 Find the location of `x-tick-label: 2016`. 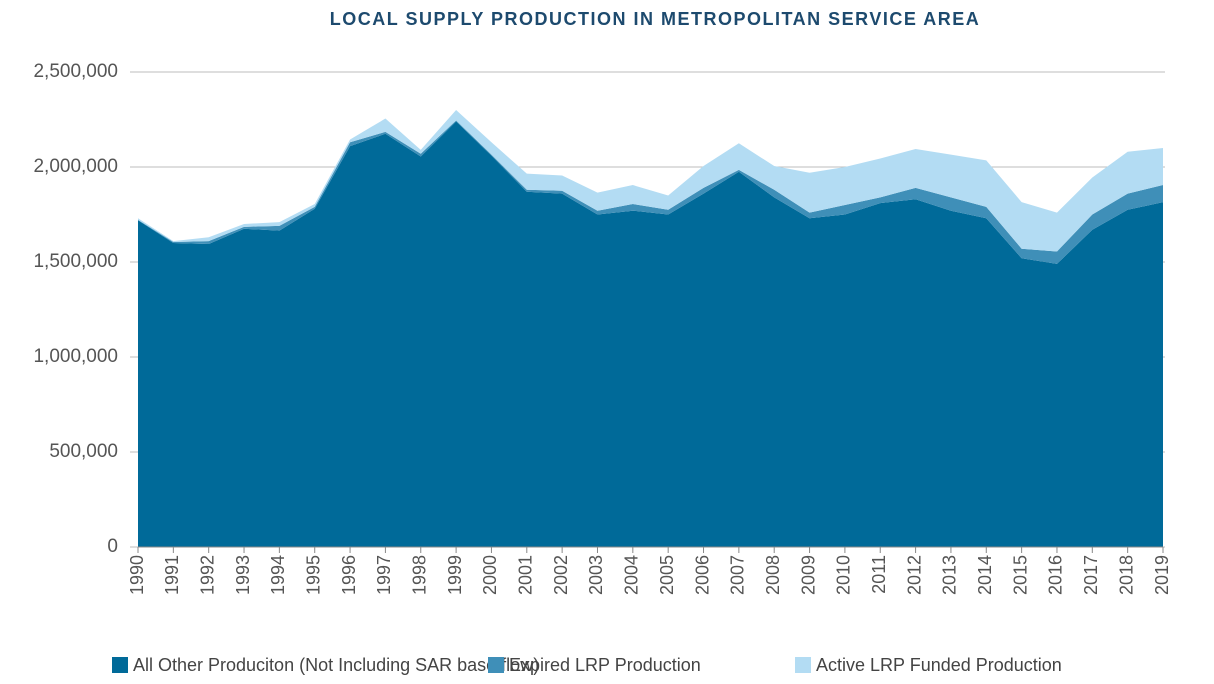

x-tick-label: 2016 is located at coordinates (1056, 575).